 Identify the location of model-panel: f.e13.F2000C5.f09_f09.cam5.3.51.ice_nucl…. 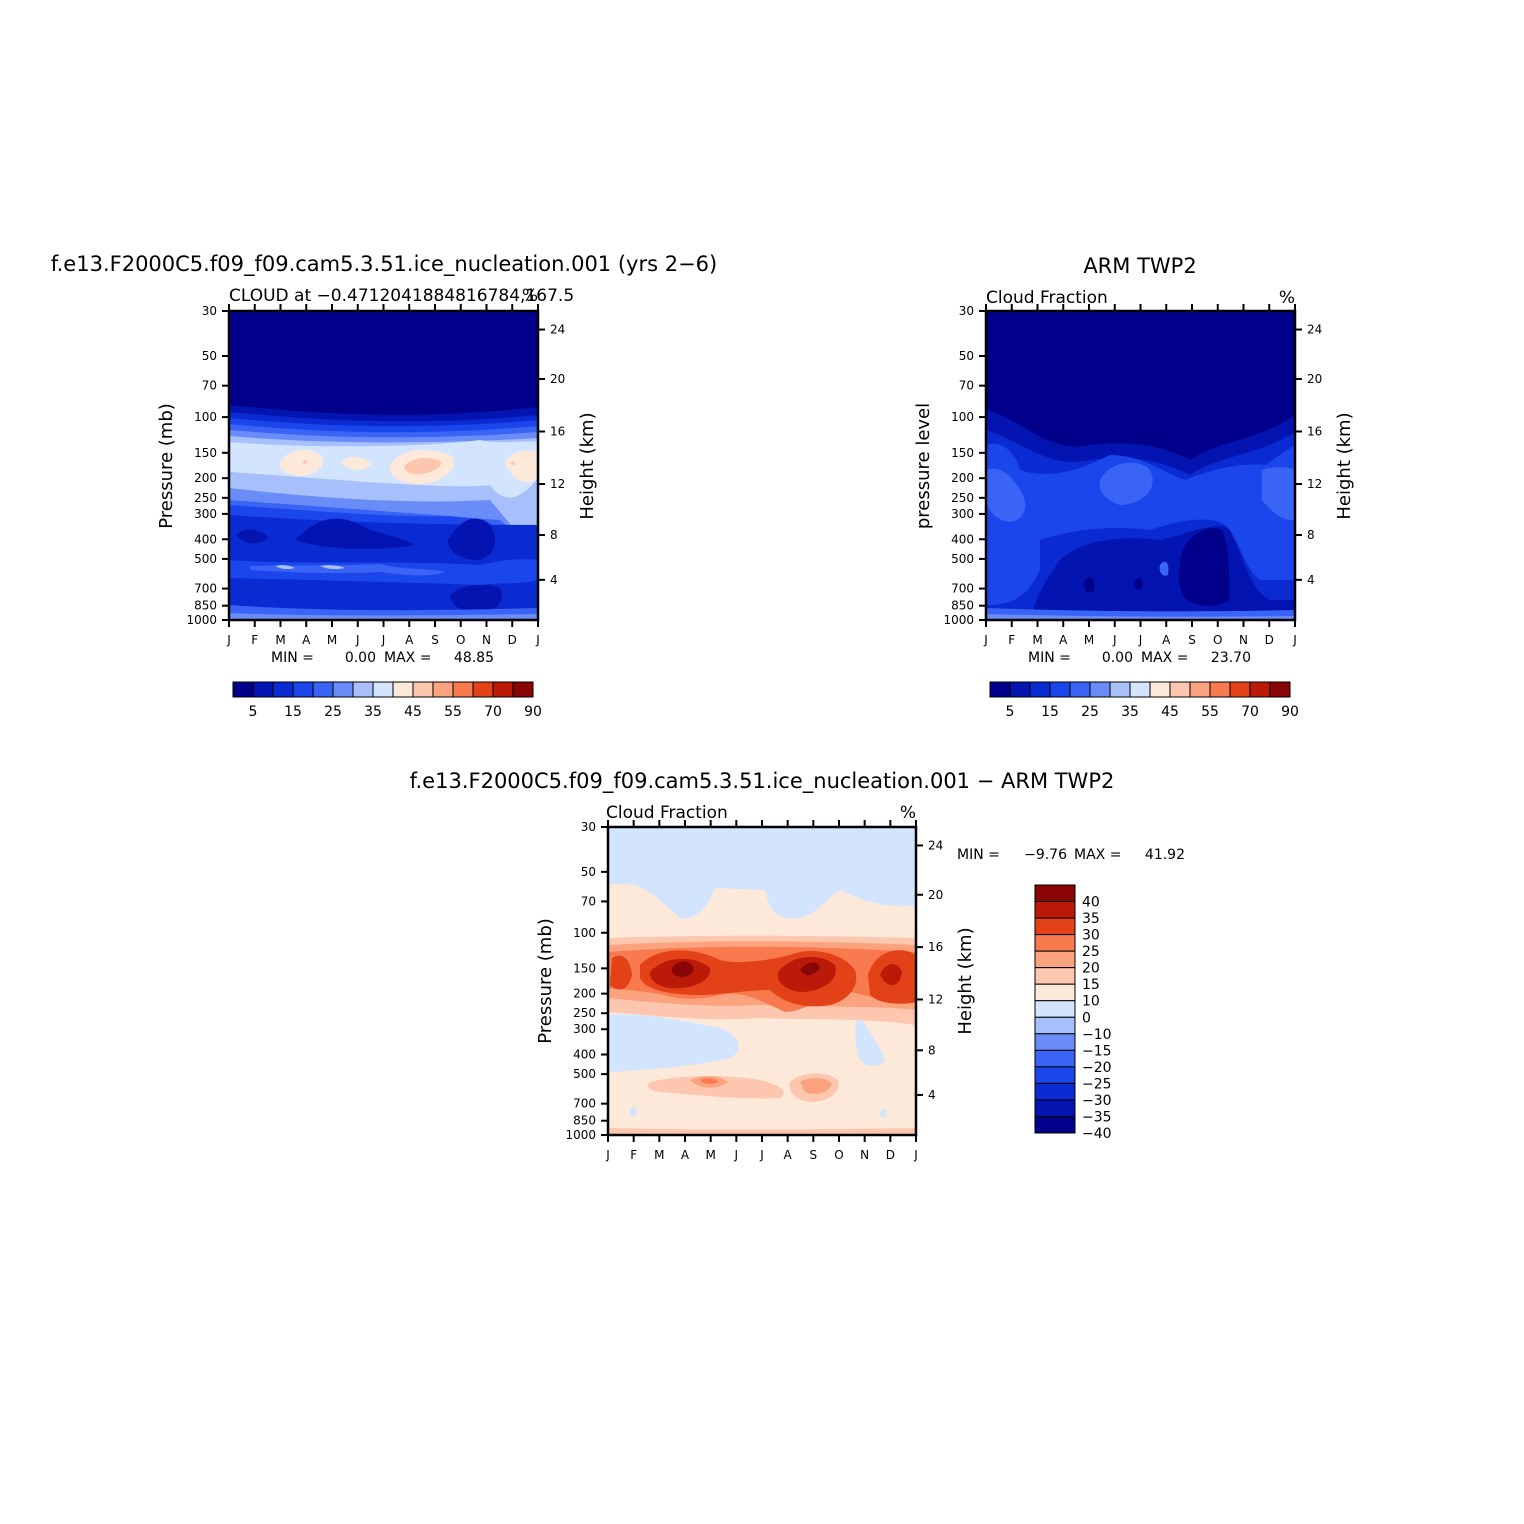
(384, 486).